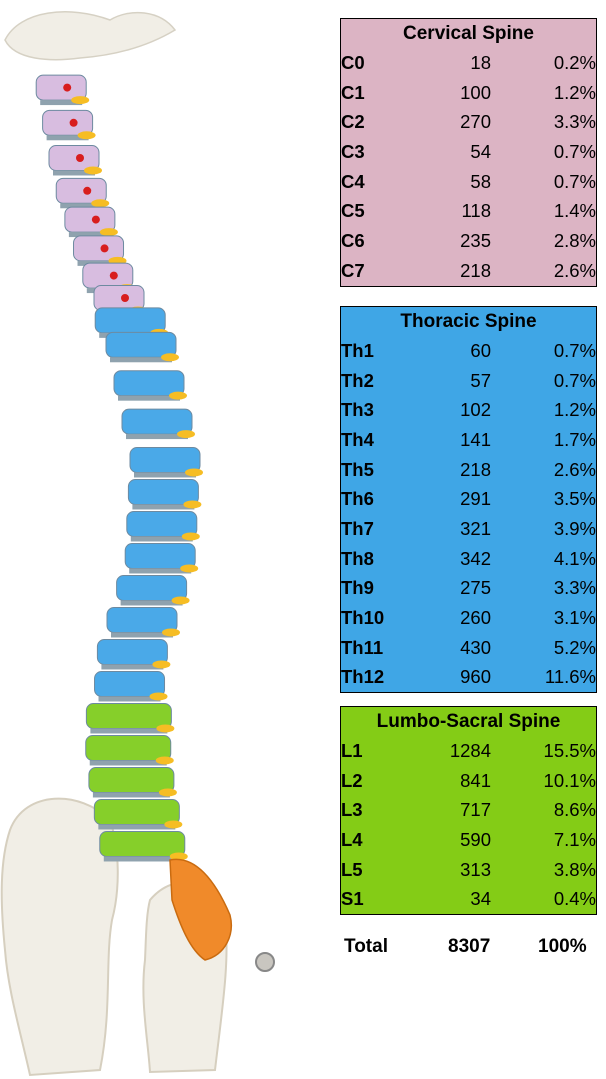  I want to click on vertebra-level: Th6, so click(357, 499).